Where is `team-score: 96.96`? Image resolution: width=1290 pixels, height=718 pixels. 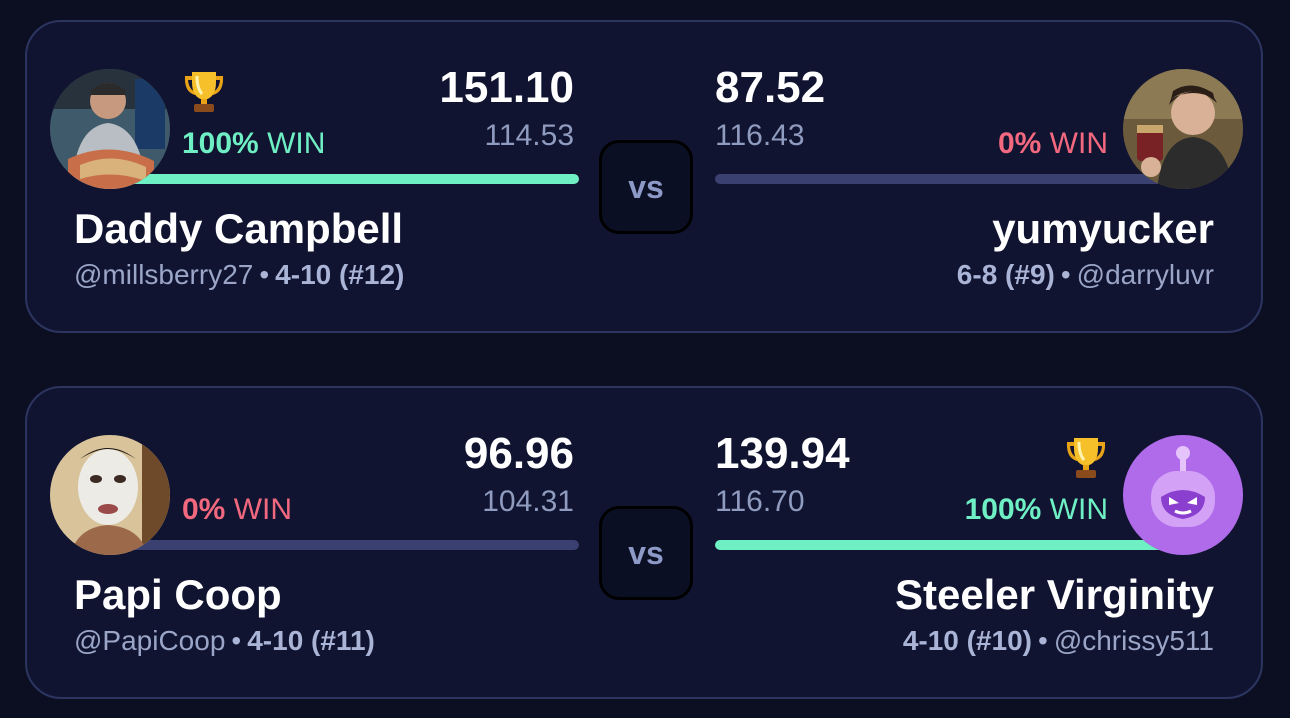
team-score: 96.96 is located at coordinates (518, 453).